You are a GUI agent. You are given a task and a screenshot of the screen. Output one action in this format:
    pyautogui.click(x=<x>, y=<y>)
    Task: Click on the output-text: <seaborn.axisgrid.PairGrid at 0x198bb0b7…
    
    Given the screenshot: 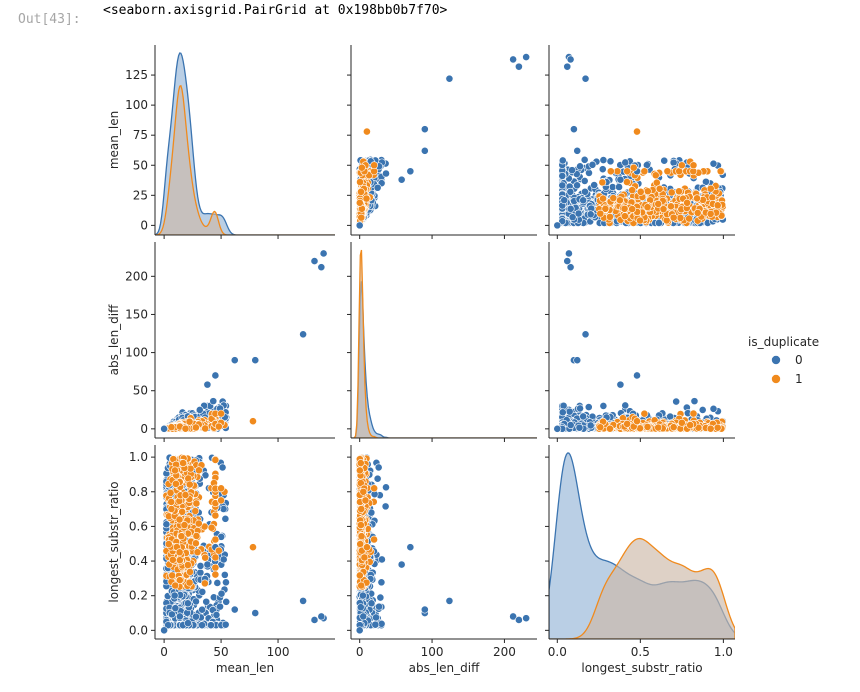 What is the action you would take?
    pyautogui.click(x=275, y=10)
    